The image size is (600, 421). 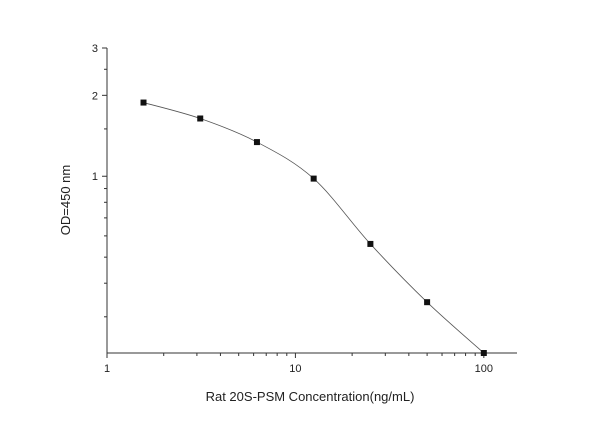 What do you see at coordinates (95, 177) in the screenshot?
I see `y-tick-label: 1` at bounding box center [95, 177].